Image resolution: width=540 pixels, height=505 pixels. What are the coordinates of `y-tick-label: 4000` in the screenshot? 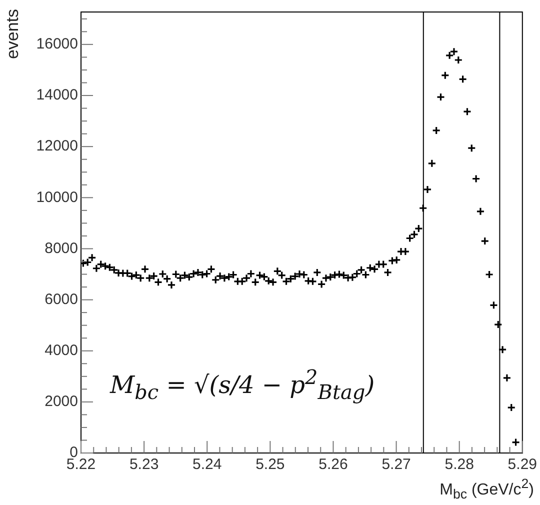 It's located at (61, 350).